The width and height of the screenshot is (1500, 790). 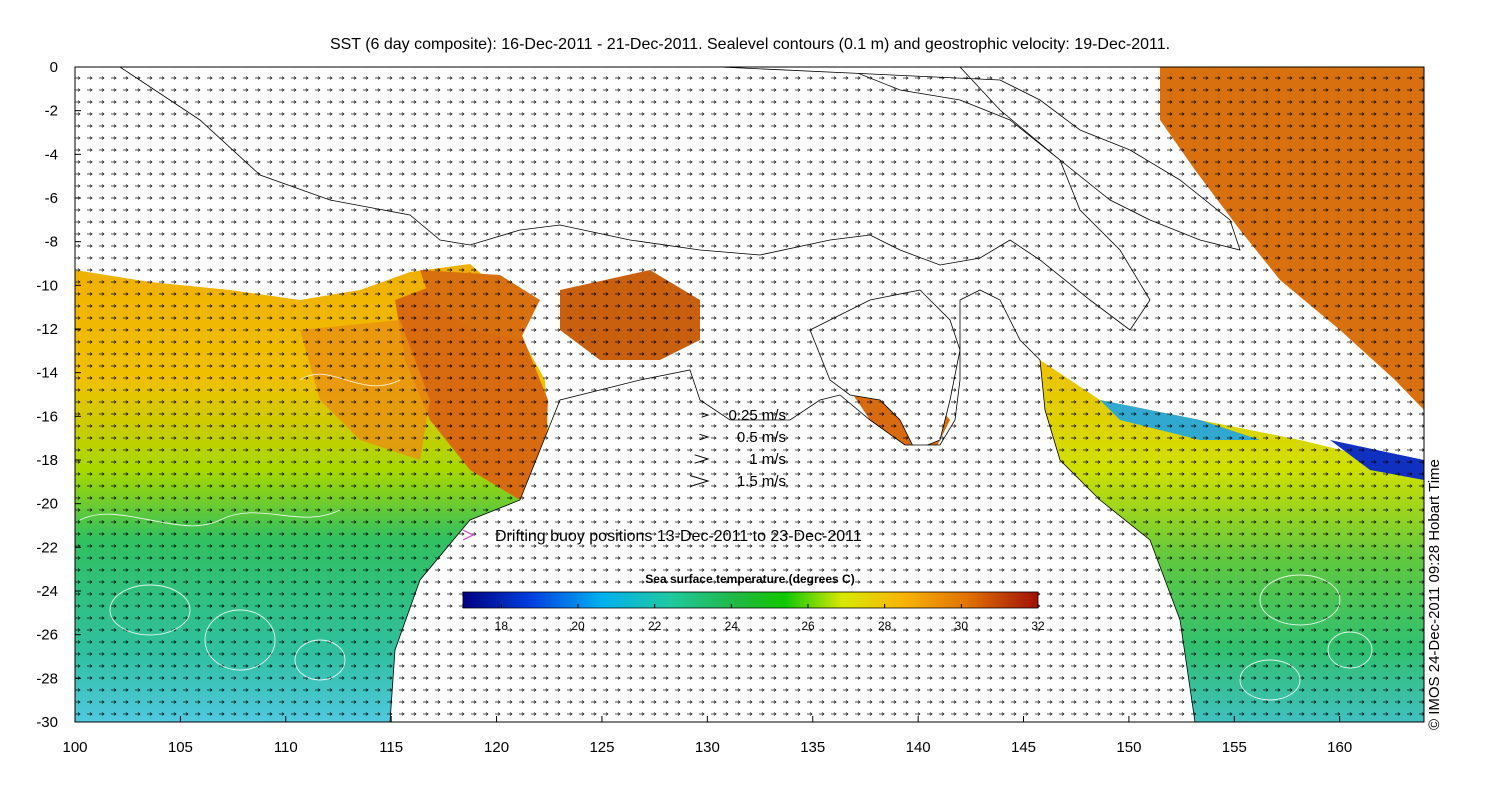 What do you see at coordinates (51, 242) in the screenshot?
I see `y-tick-label: -8` at bounding box center [51, 242].